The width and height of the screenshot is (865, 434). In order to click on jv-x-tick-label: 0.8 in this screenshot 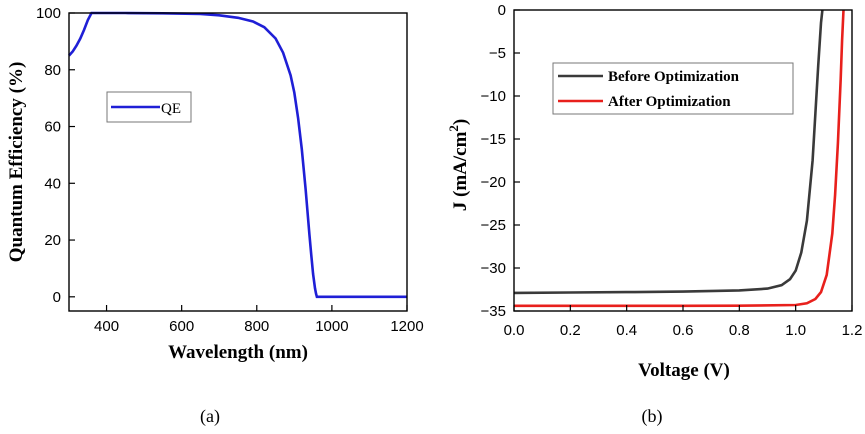, I will do `click(739, 330)`.